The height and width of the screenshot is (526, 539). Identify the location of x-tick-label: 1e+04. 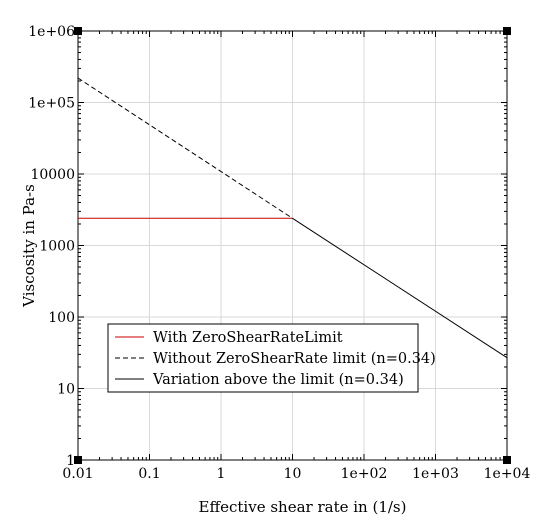
(507, 474).